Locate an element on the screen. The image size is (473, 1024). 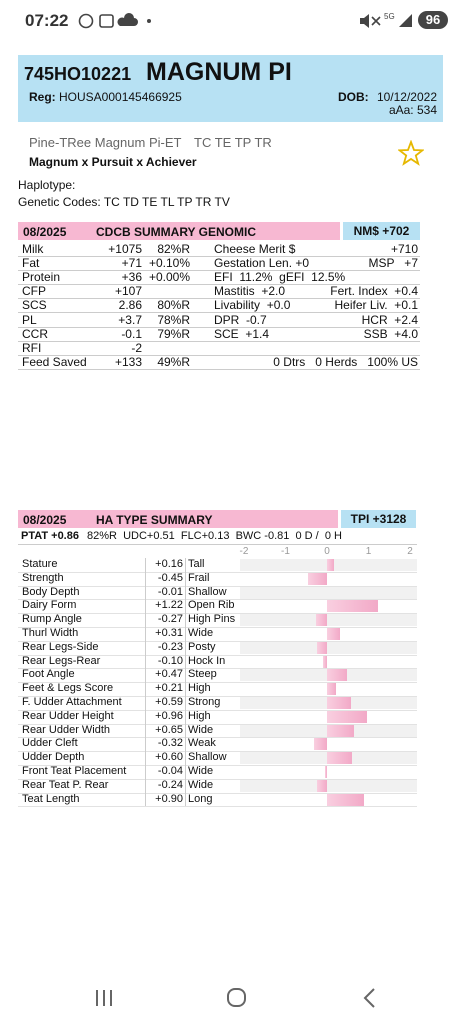
back-button is located at coordinates (369, 998).